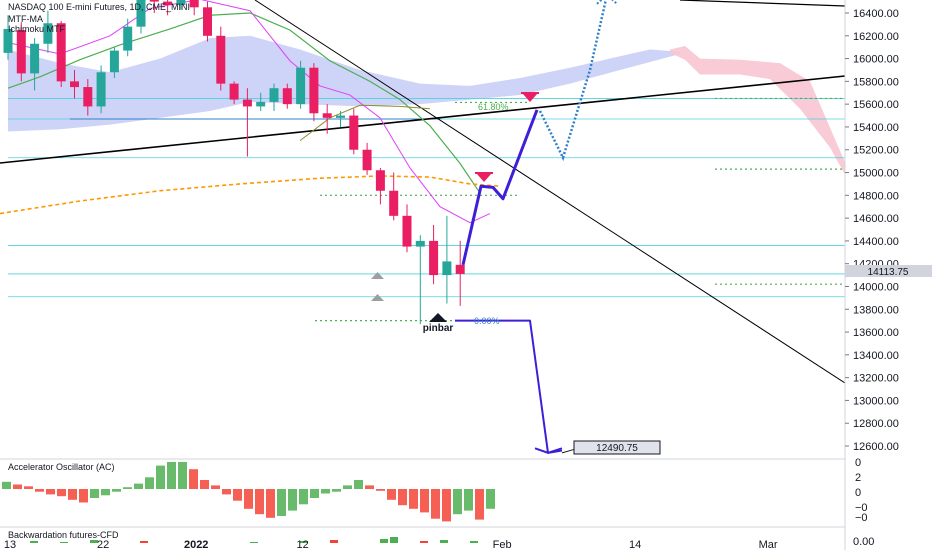 This screenshot has width=932, height=550. What do you see at coordinates (493, 107) in the screenshot?
I see `fib-618-label: 61.80%` at bounding box center [493, 107].